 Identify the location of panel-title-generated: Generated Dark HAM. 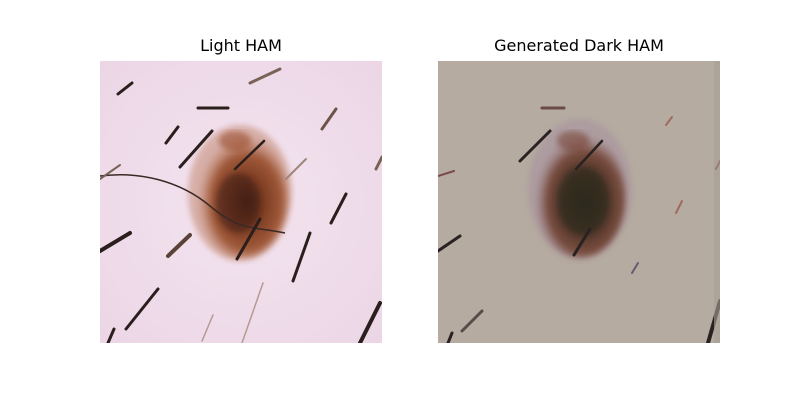
(579, 45).